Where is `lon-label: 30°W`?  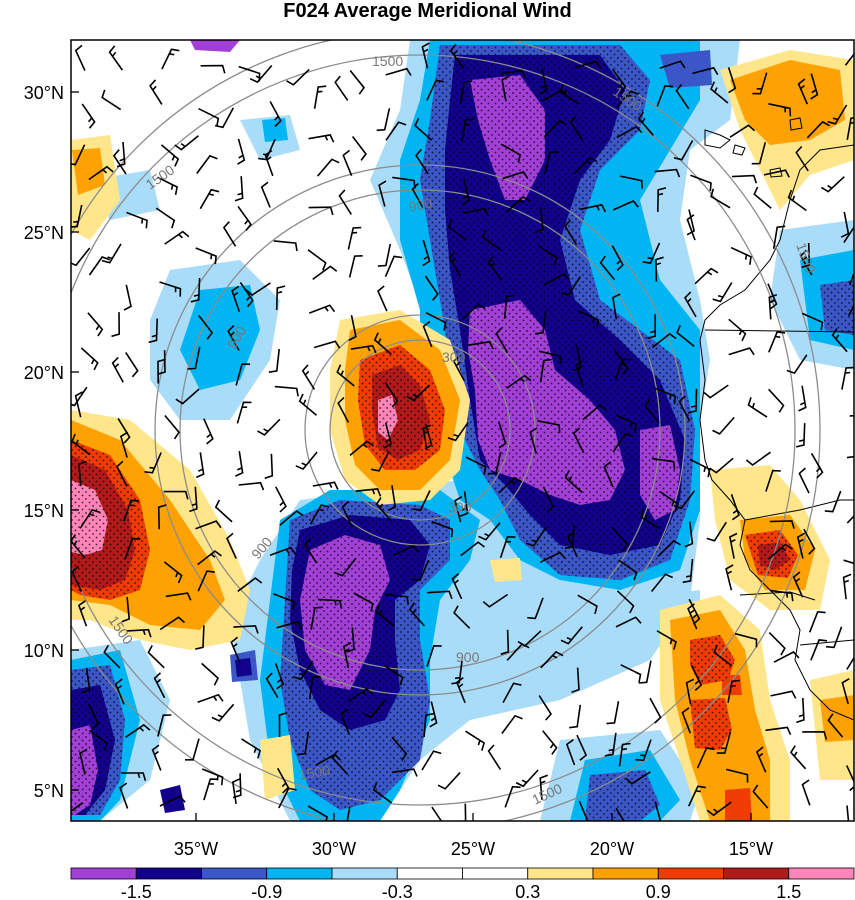
lon-label: 30°W is located at coordinates (334, 849).